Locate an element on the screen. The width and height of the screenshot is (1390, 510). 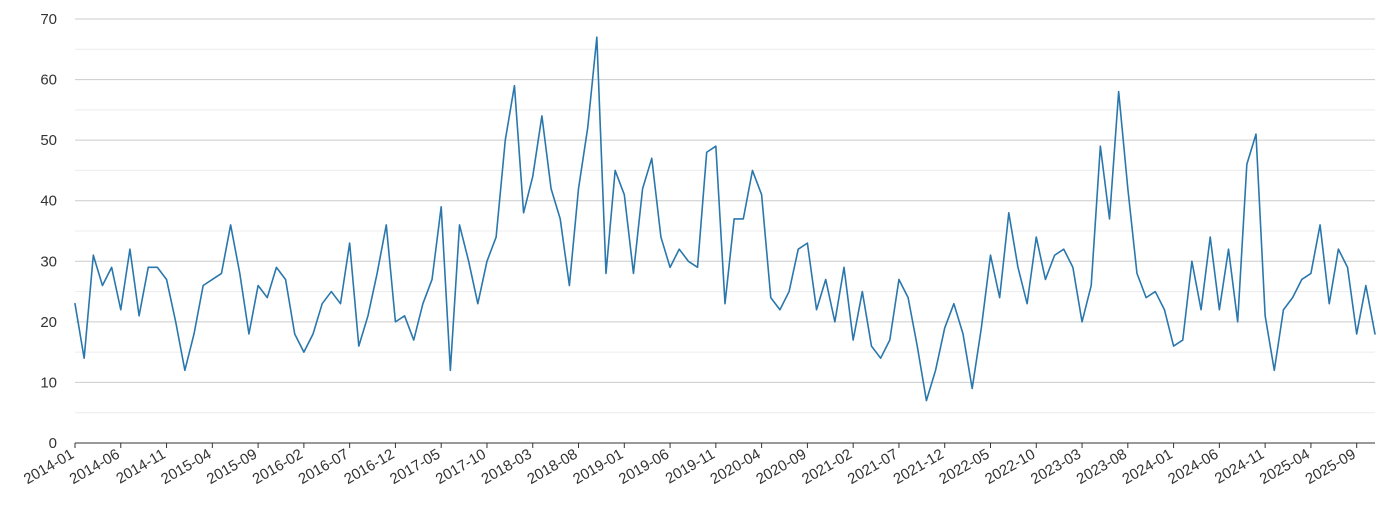
y-tick-label: 0 is located at coordinates (53, 443).